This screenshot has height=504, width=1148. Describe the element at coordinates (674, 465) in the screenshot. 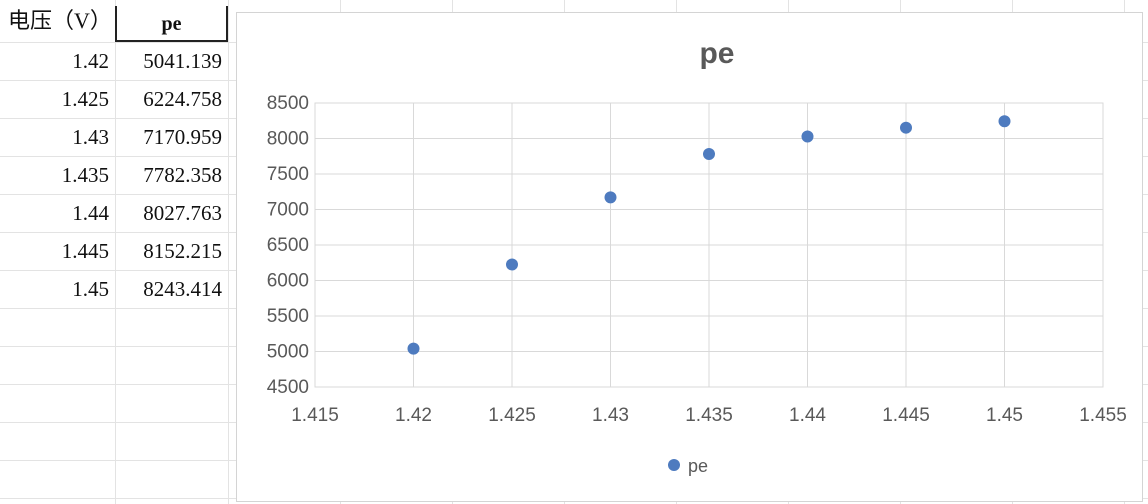

I see `legend-marker` at that location.